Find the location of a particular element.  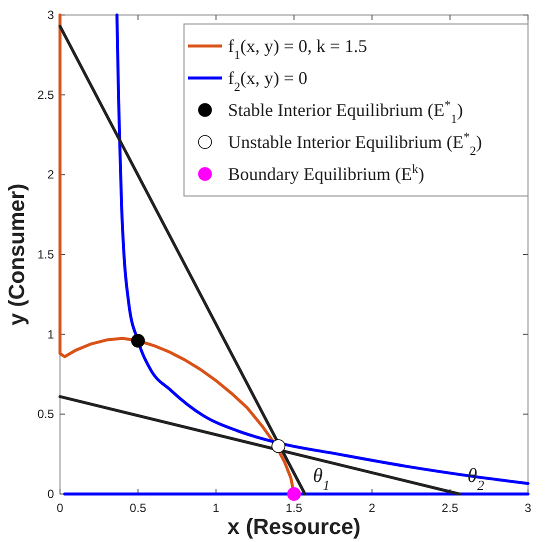

y-tick-label: 2 is located at coordinates (50, 175).